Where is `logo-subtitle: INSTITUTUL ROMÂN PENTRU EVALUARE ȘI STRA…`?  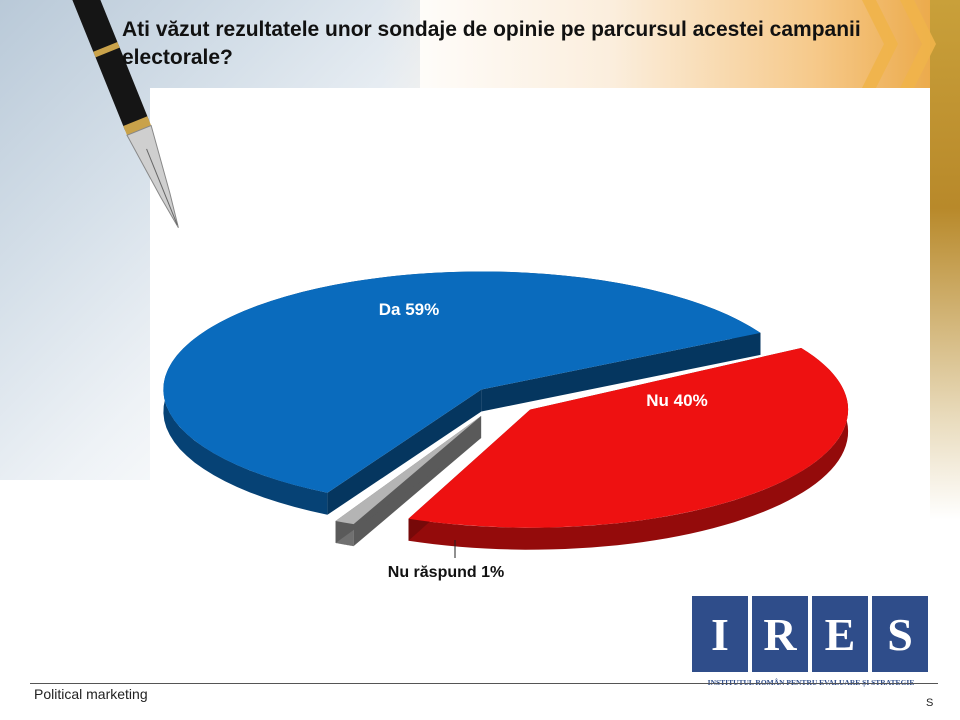
logo-subtitle: INSTITUTUL ROMÂN PENTRU EVALUARE ȘI STRA… is located at coordinates (811, 682).